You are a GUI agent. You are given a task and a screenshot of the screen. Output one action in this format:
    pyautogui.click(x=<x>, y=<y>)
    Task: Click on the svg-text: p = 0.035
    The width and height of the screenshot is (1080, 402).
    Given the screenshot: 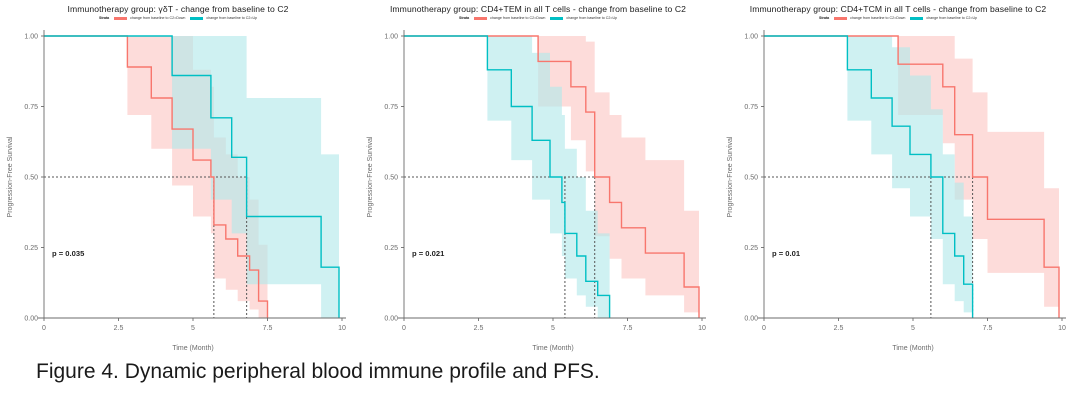 What is the action you would take?
    pyautogui.click(x=68, y=253)
    